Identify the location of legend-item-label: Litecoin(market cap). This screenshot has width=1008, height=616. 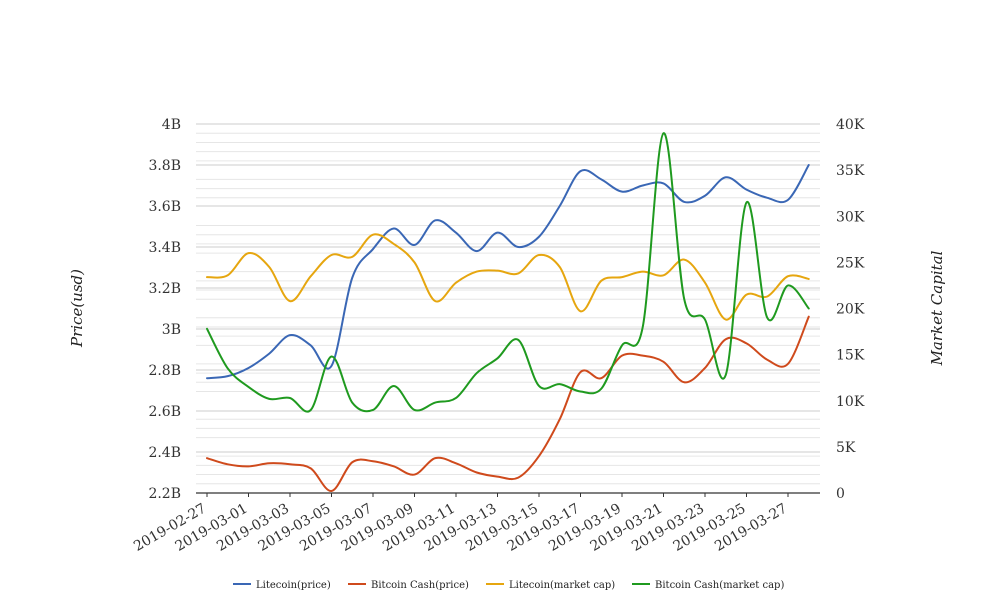
(562, 585).